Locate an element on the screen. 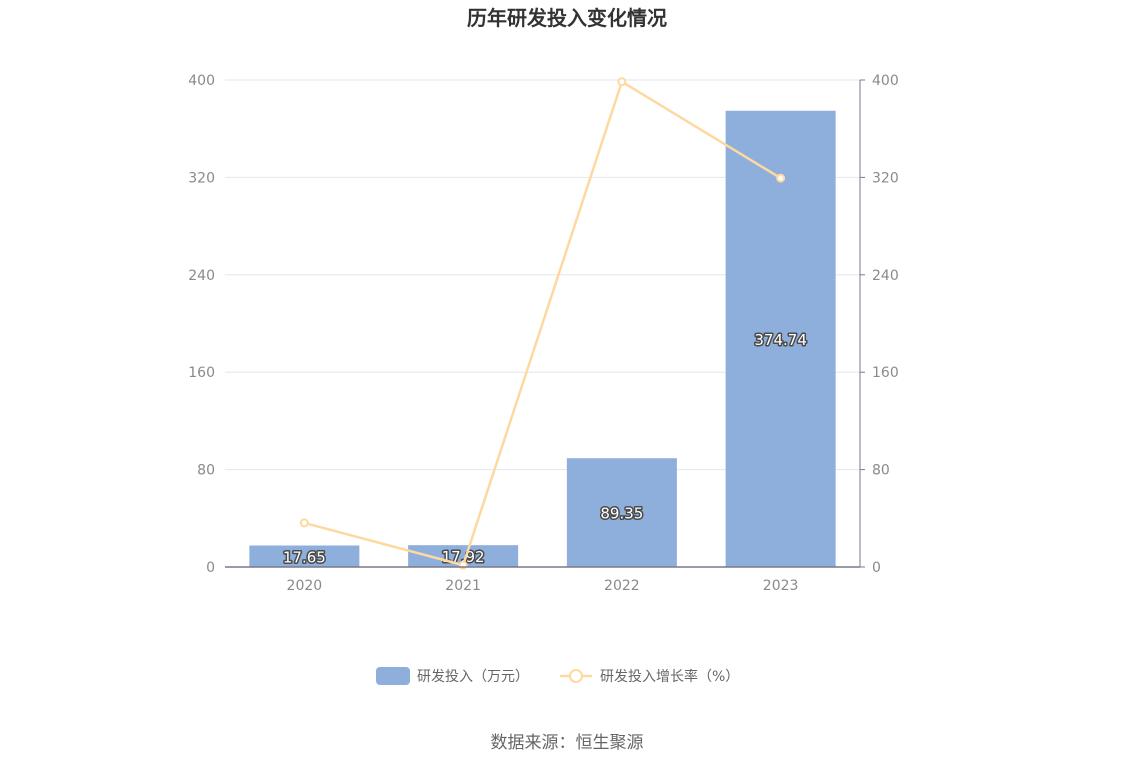  y-left-tick-label: 160 is located at coordinates (201, 373).